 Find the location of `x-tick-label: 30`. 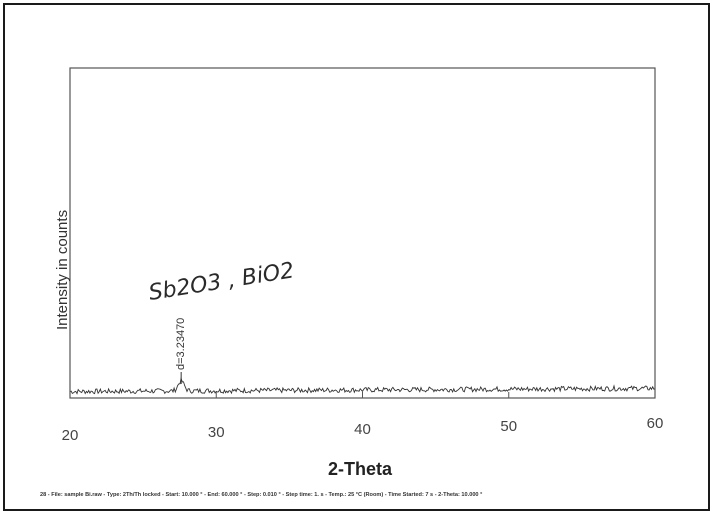

x-tick-label: 30 is located at coordinates (216, 432).